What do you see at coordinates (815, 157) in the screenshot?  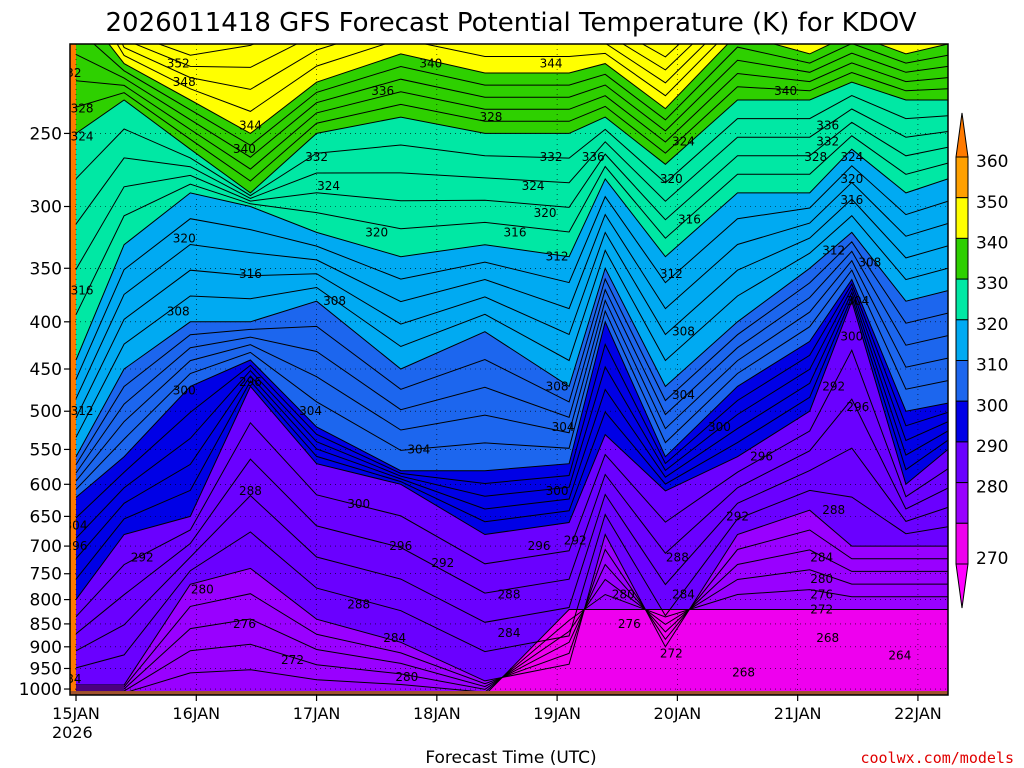 I see `contour-label-69: 328` at bounding box center [815, 157].